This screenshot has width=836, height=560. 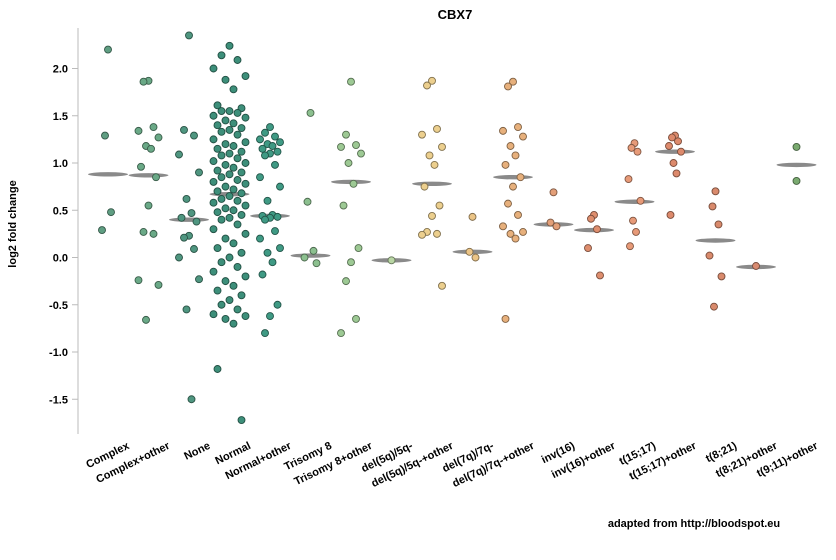 I want to click on y-ticks: 2.0 1.5 1.0 0.5 0.0 -0.5 -1.0 -1.5, so click(x=63, y=235).